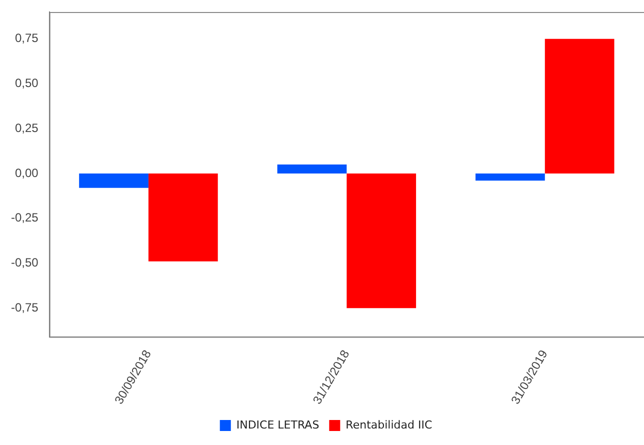 The image size is (644, 445). What do you see at coordinates (26, 38) in the screenshot?
I see `y-tick-label: 0,75` at bounding box center [26, 38].